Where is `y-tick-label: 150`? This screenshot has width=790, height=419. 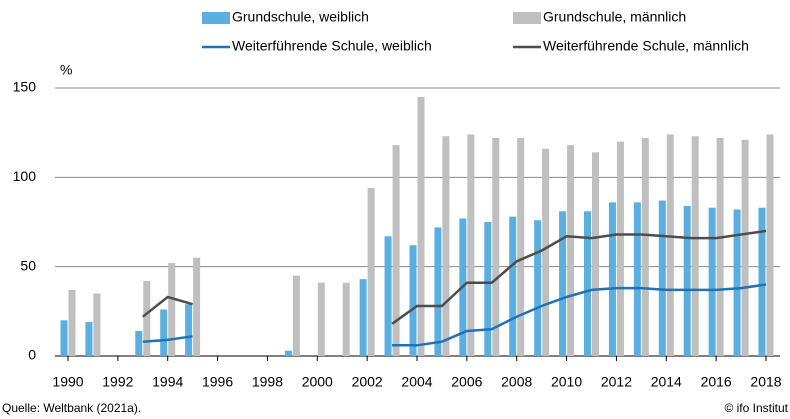 y-tick-label: 150 is located at coordinates (25, 87).